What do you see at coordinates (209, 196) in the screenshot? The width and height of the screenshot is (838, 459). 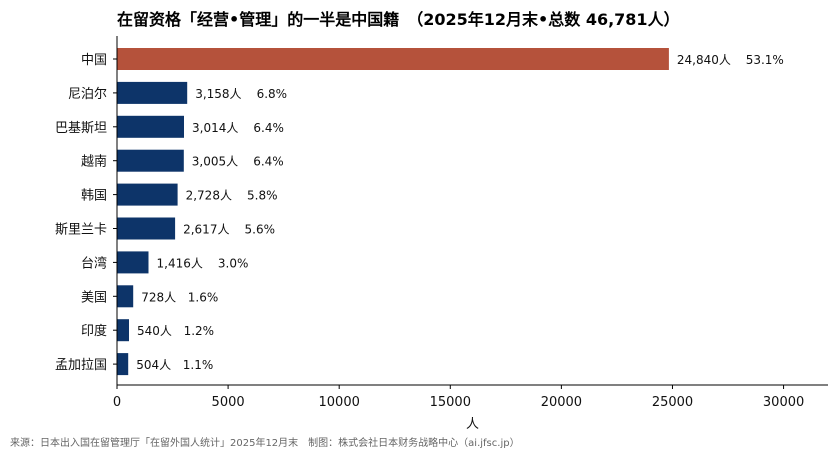 I see `value-label-4: 2,728人` at bounding box center [209, 196].